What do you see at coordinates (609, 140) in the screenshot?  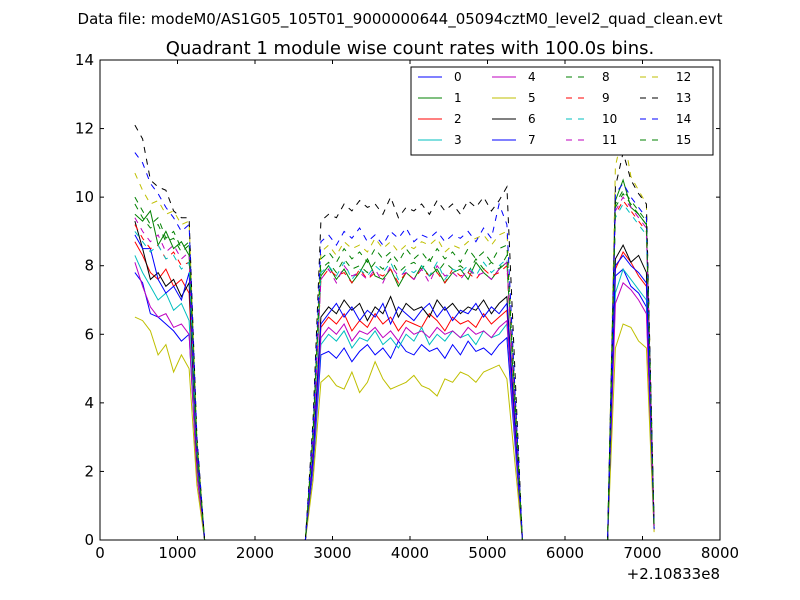 I see `legend-label-11: 11` at bounding box center [609, 140].